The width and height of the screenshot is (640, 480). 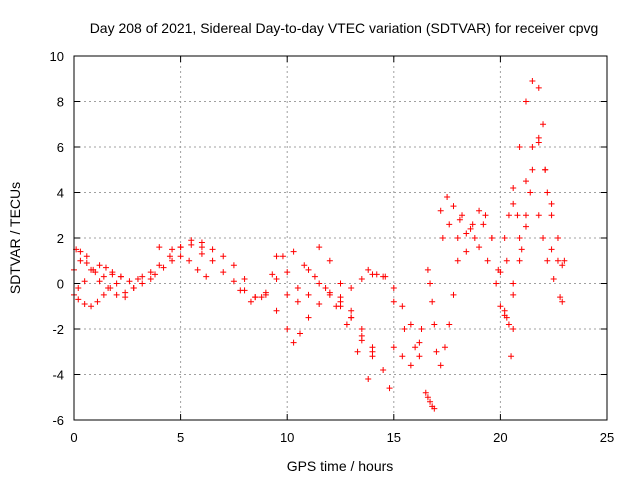 What do you see at coordinates (60, 147) in the screenshot?
I see `y-tick-label: 6` at bounding box center [60, 147].